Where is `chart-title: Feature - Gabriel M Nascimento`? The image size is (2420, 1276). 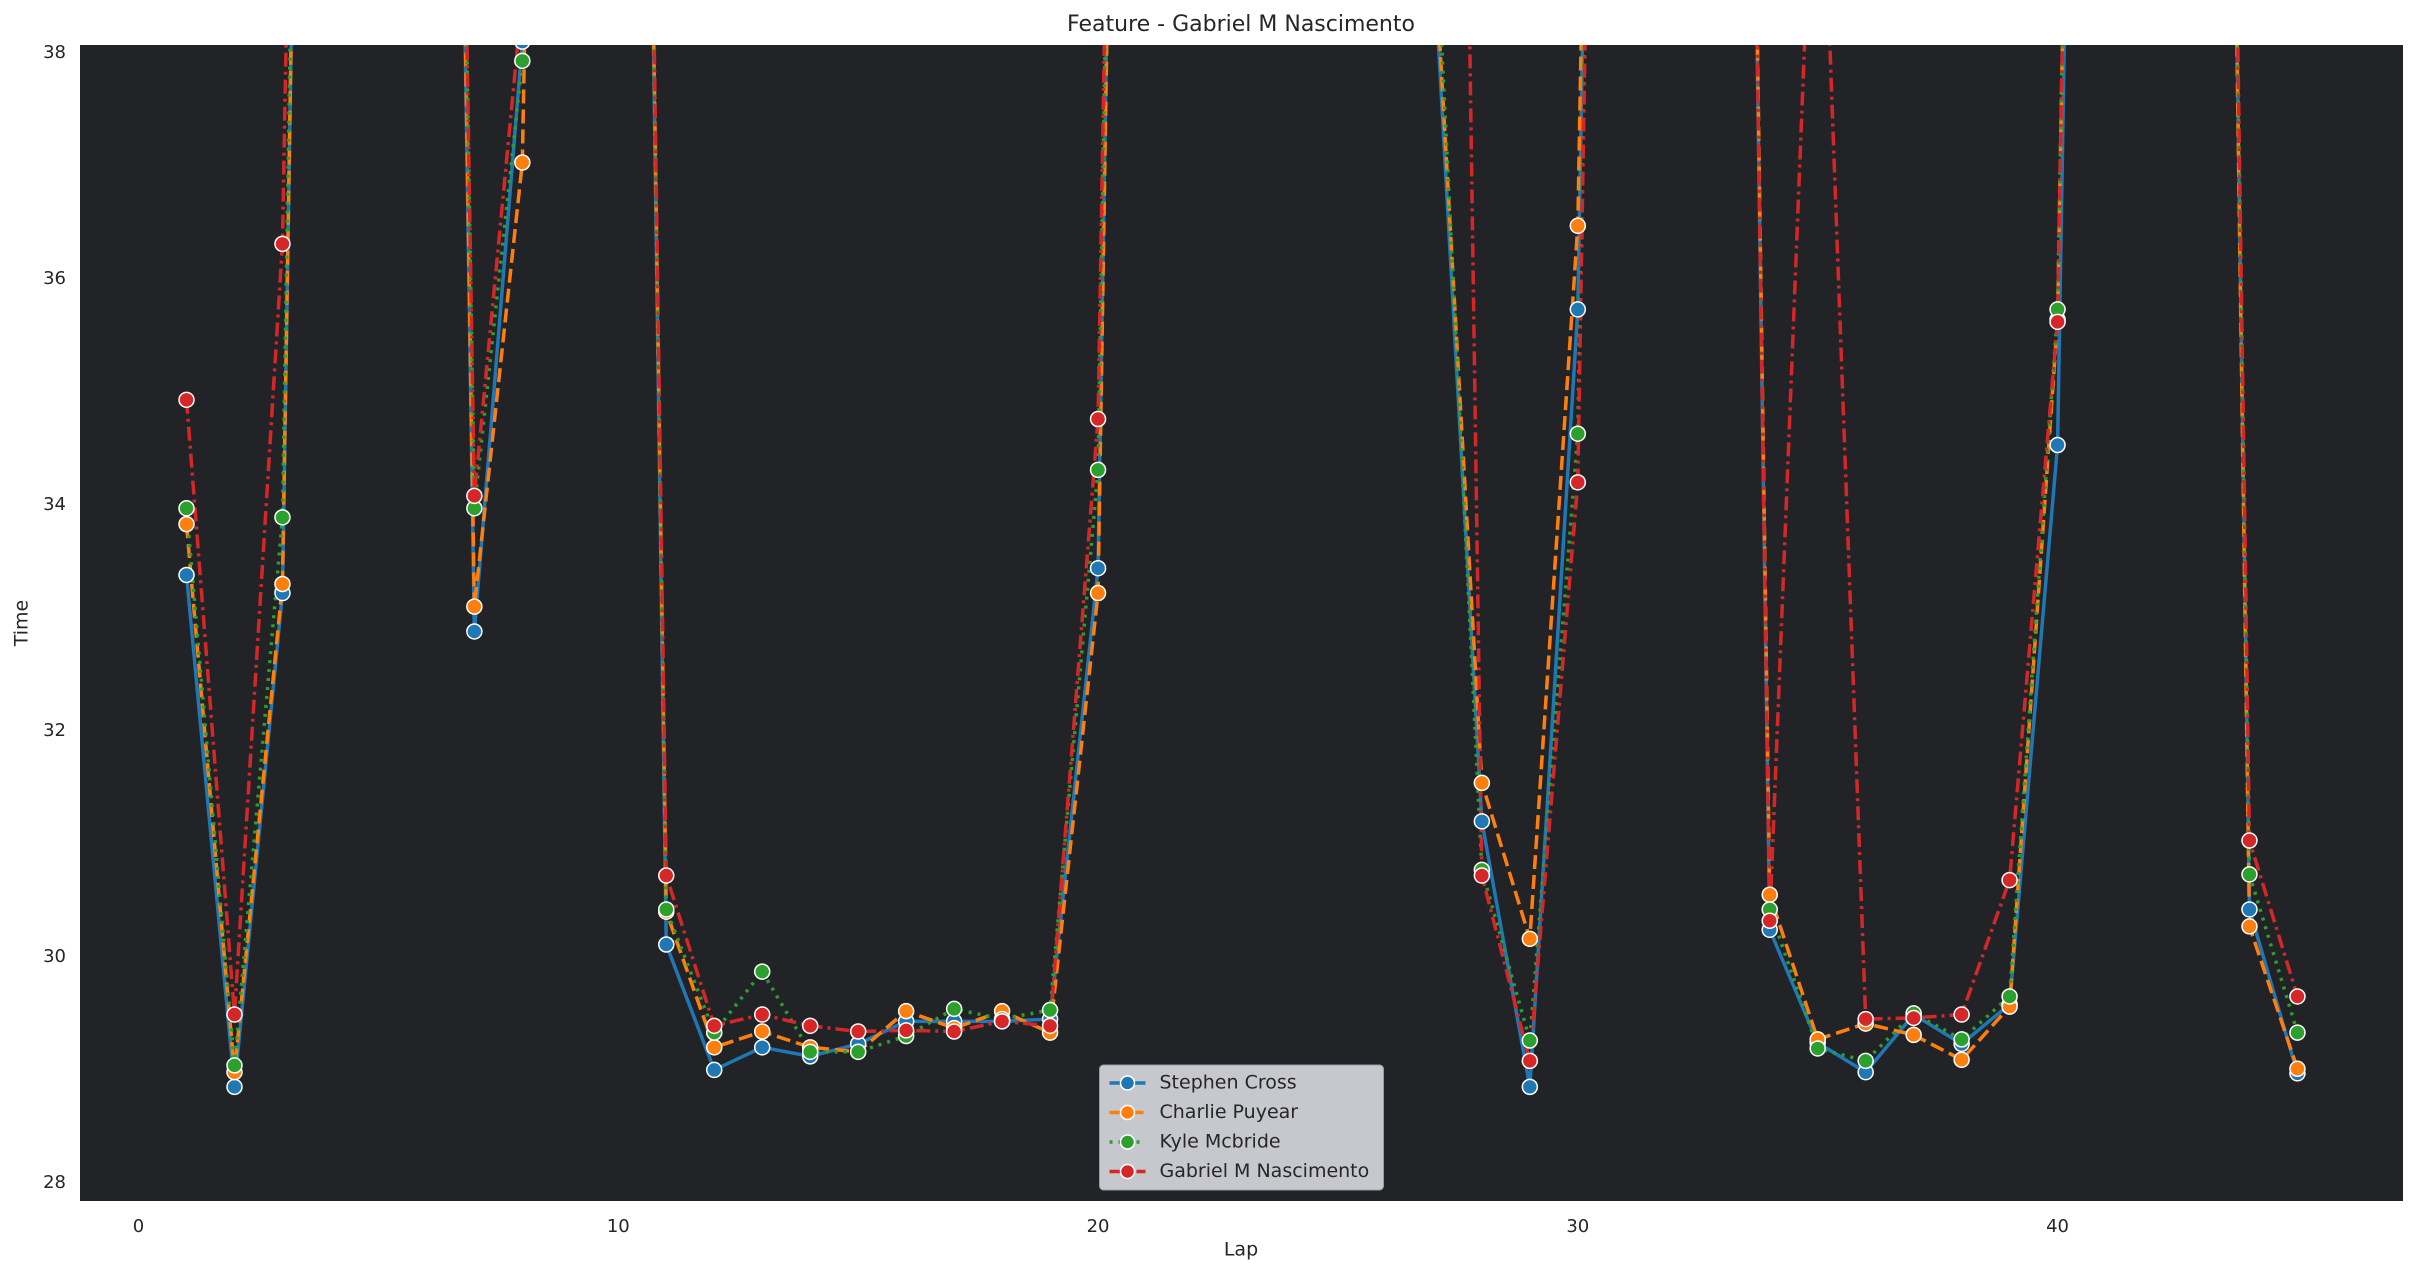 chart-title: Feature - Gabriel M Nascimento is located at coordinates (1241, 24).